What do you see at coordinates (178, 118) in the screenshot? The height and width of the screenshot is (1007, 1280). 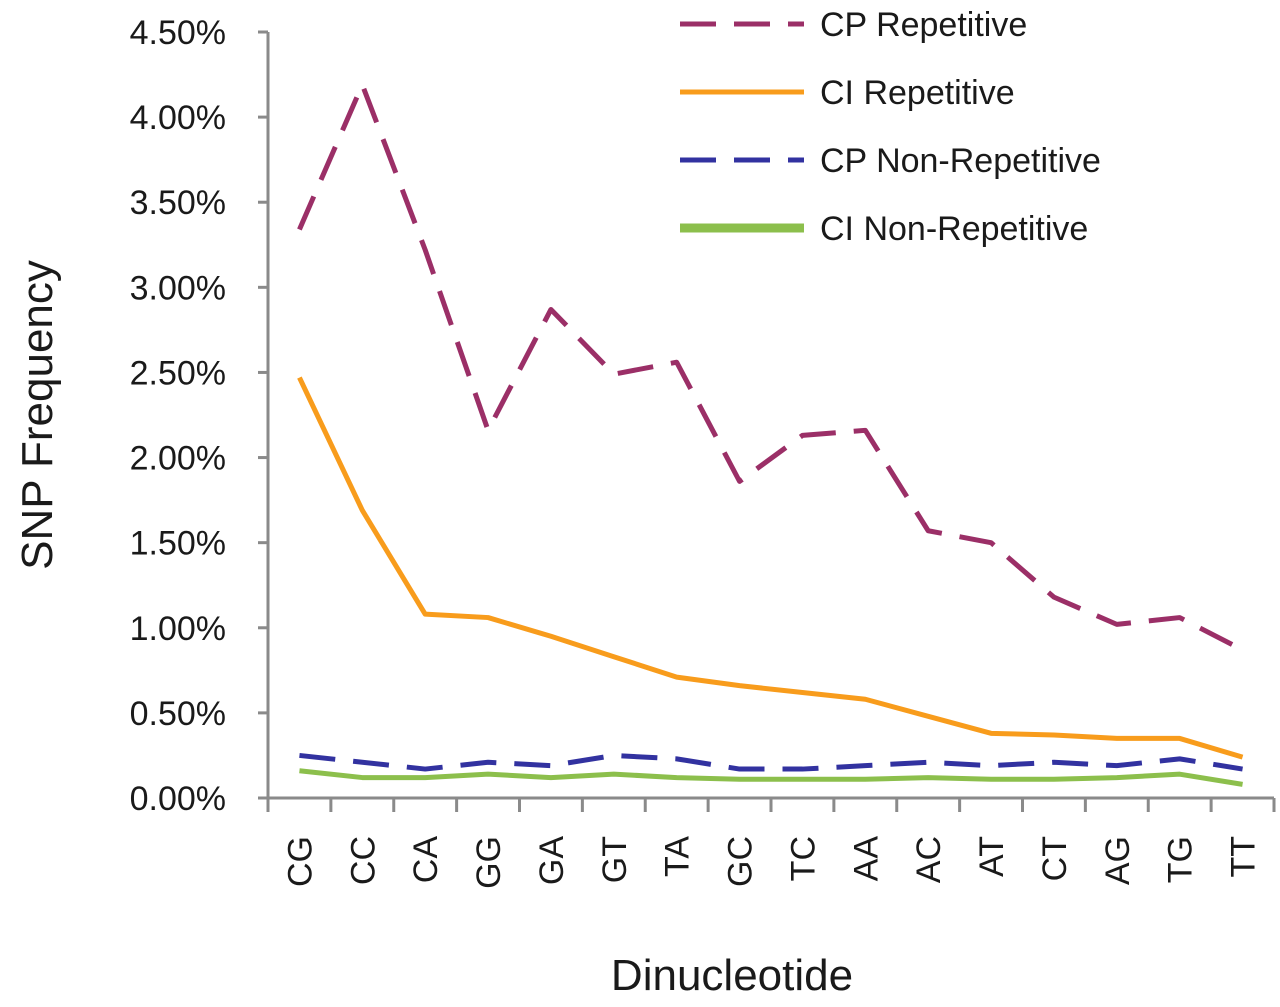 I see `y-tick-label: 4.00%` at bounding box center [178, 118].